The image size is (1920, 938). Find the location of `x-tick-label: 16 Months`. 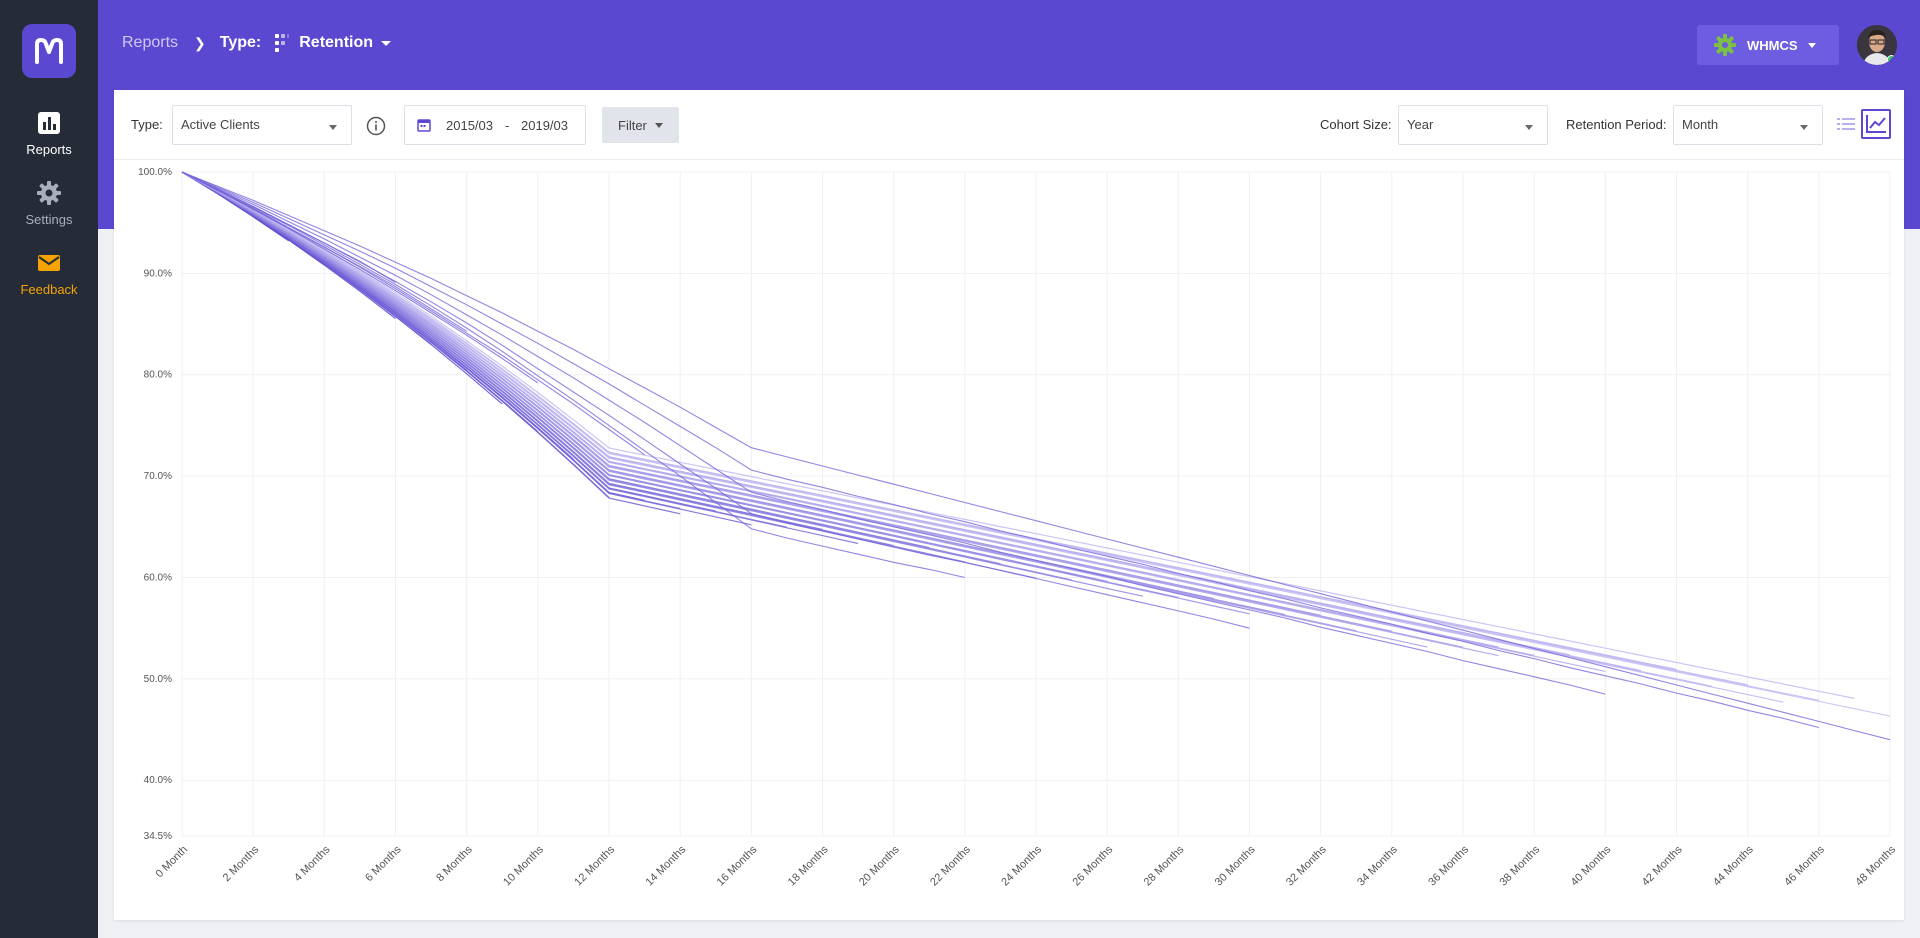

x-tick-label: 16 Months is located at coordinates (737, 865).